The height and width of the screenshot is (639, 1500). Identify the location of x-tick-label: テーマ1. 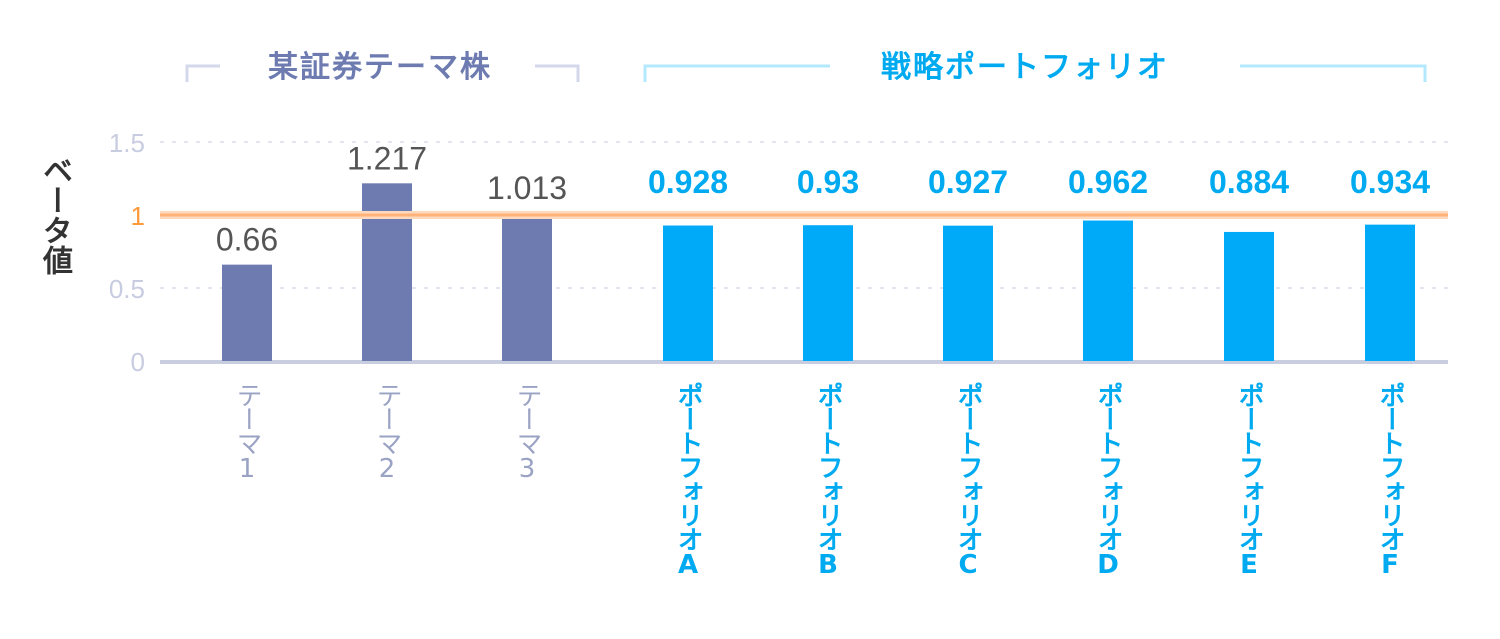
(247, 432).